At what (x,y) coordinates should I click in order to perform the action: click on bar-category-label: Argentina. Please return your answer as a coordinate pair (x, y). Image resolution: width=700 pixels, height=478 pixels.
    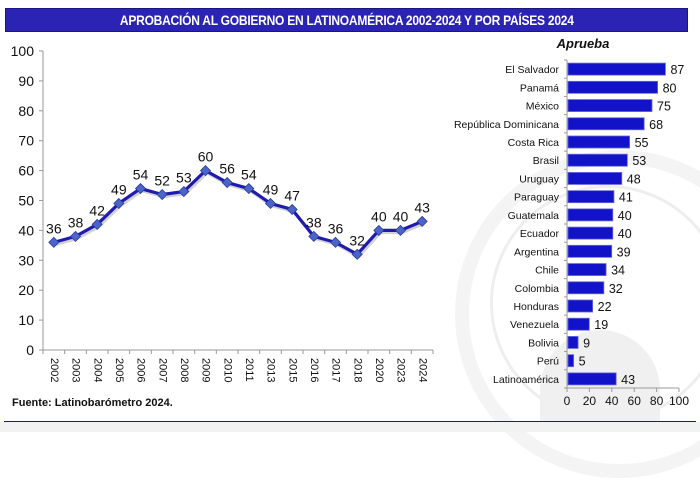
    Looking at the image, I should click on (536, 252).